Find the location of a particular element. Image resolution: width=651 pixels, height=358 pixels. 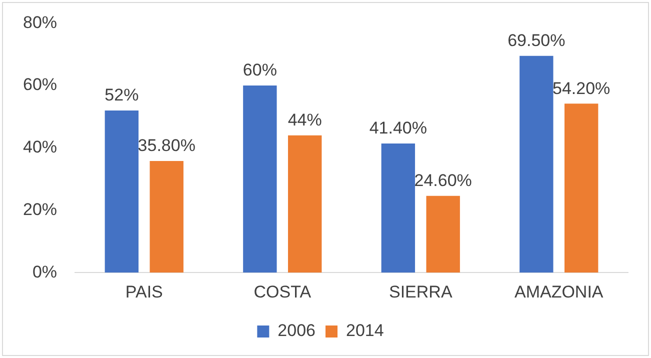

x-tick-label: COSTA is located at coordinates (283, 292).